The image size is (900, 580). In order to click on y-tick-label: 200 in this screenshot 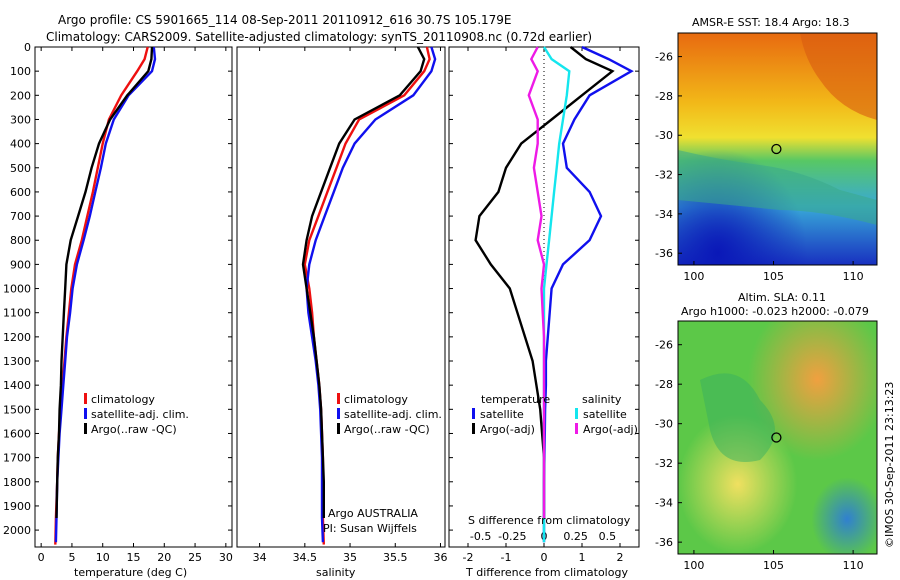, I will do `click(20, 95)`.